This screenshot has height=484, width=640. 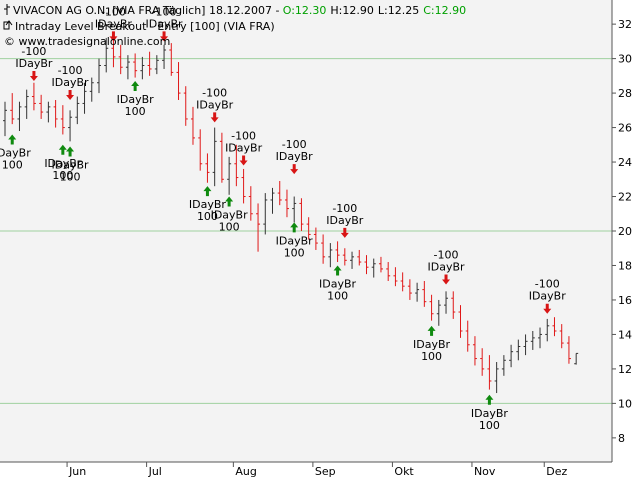 What do you see at coordinates (8, 25) in the screenshot?
I see `indicator-icon` at bounding box center [8, 25].